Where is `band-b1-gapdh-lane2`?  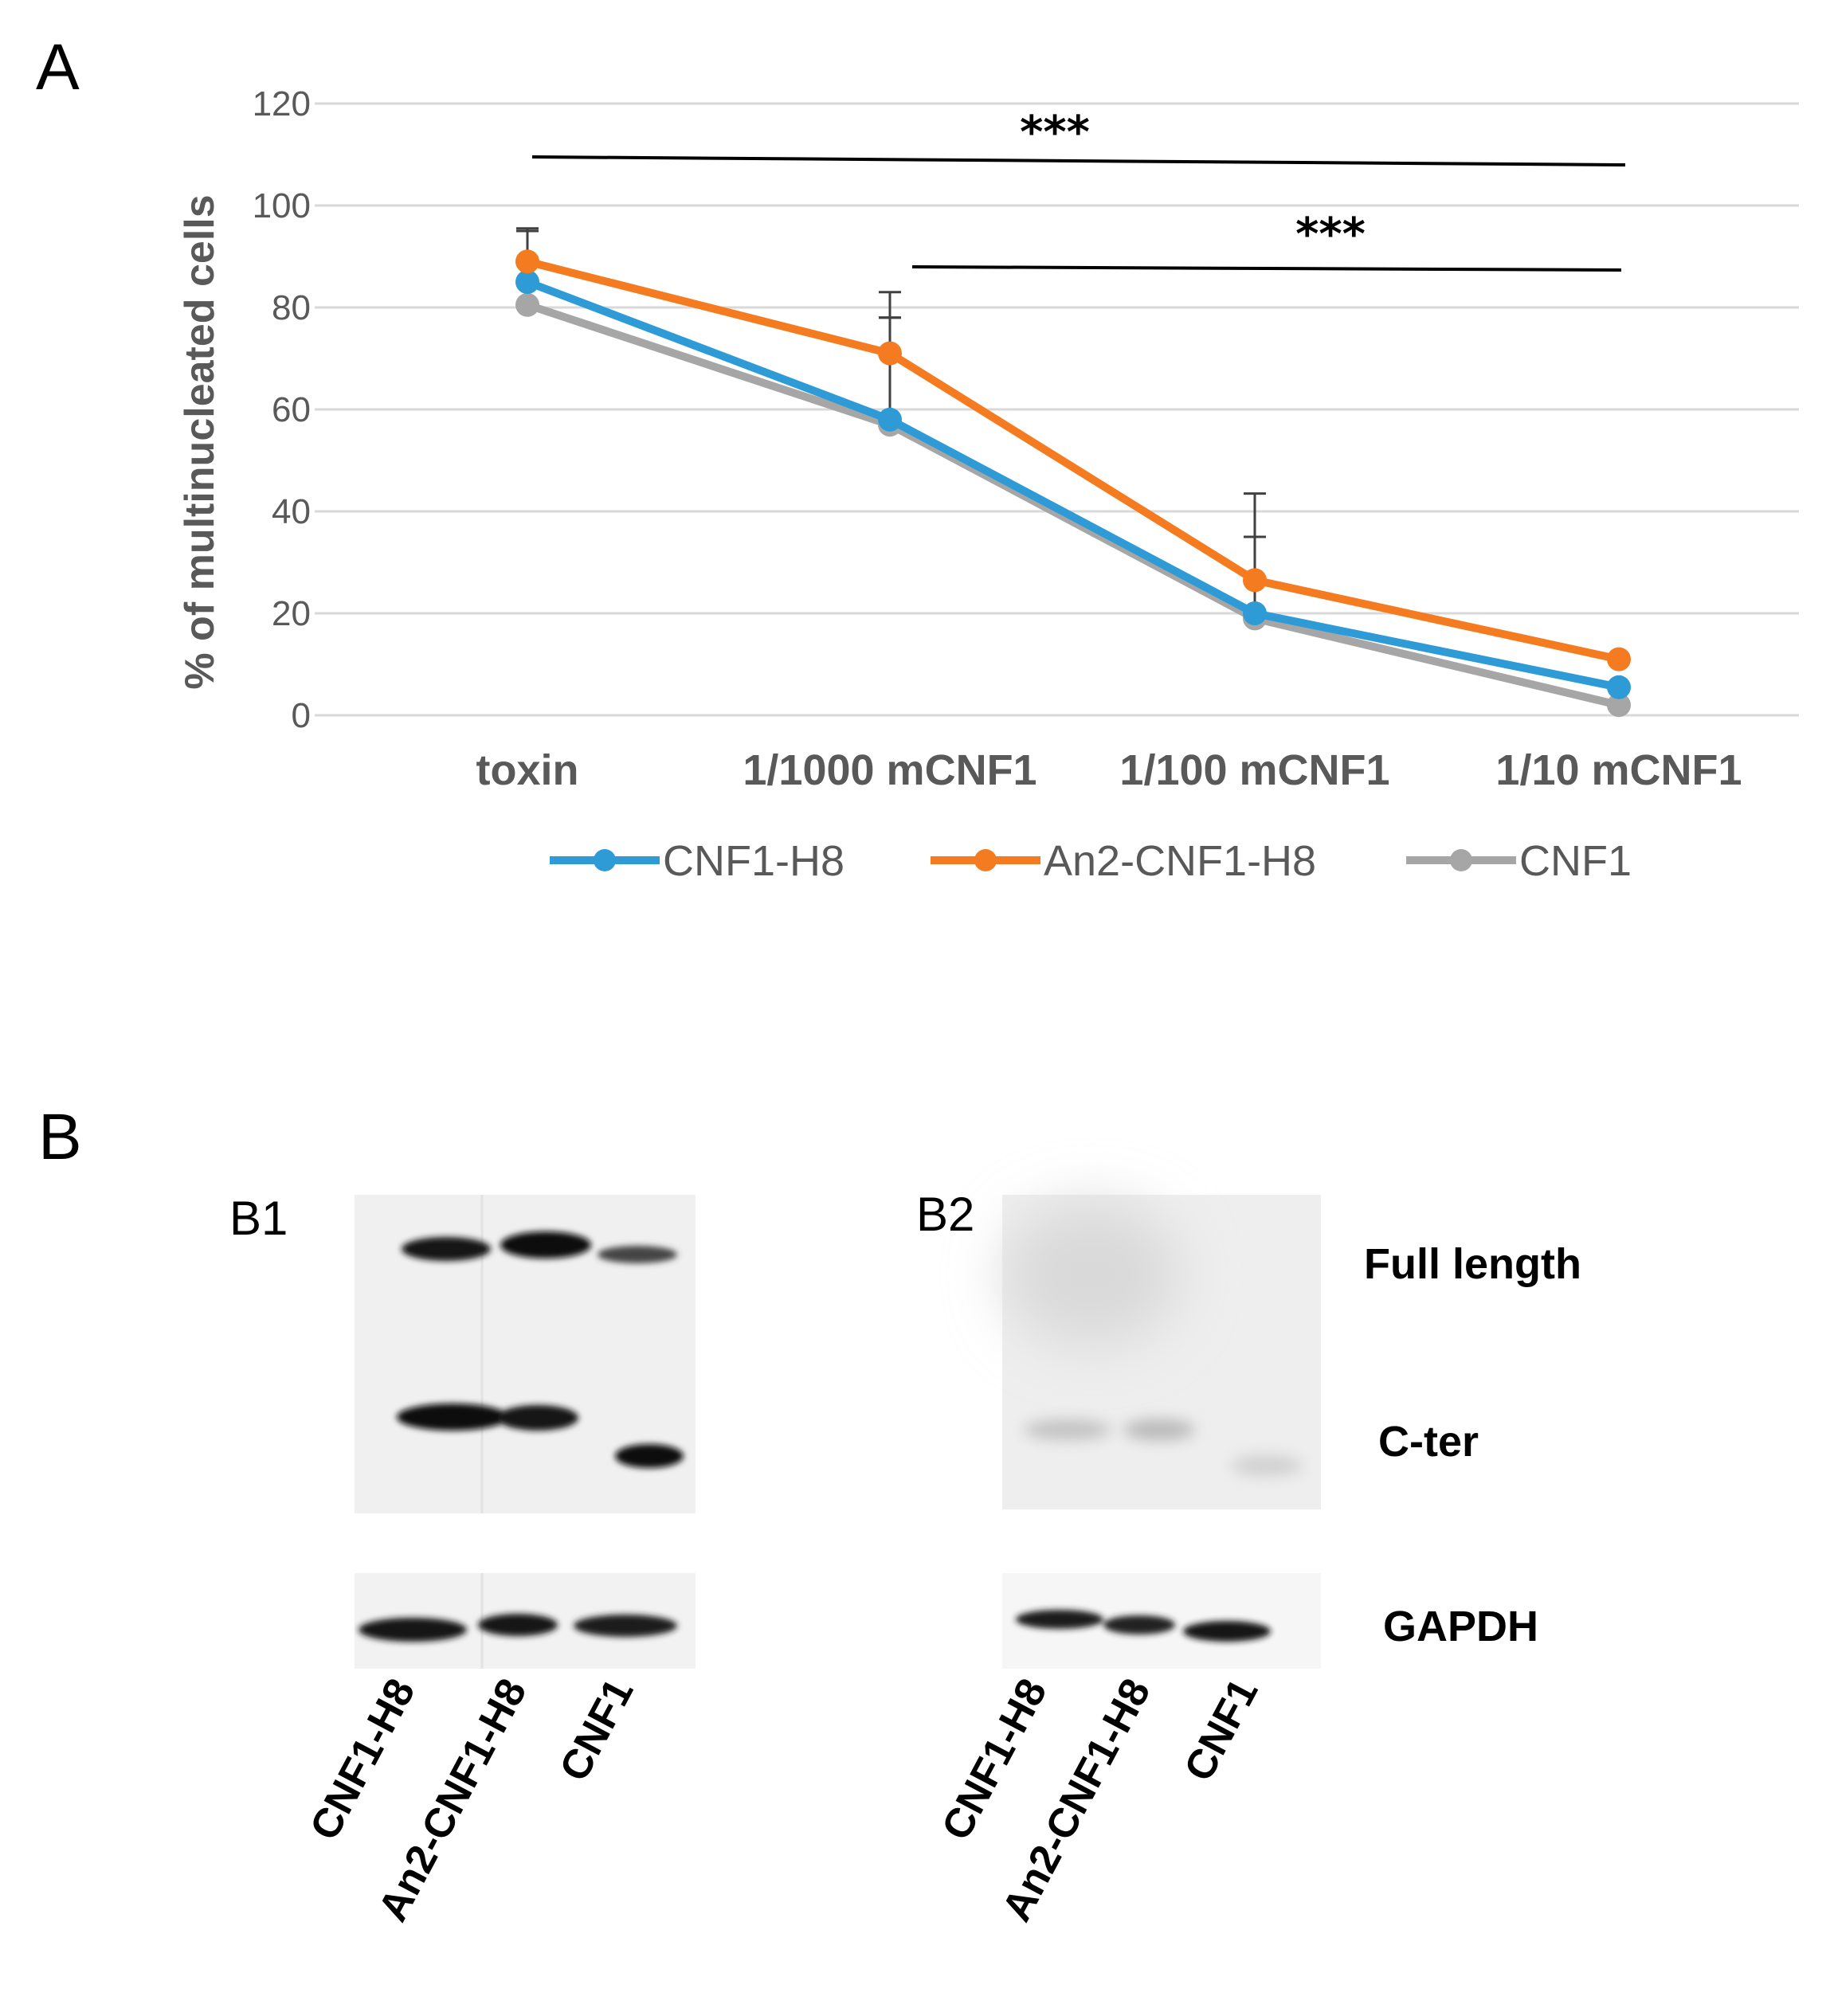 band-b1-gapdh-lane2 is located at coordinates (518, 1625).